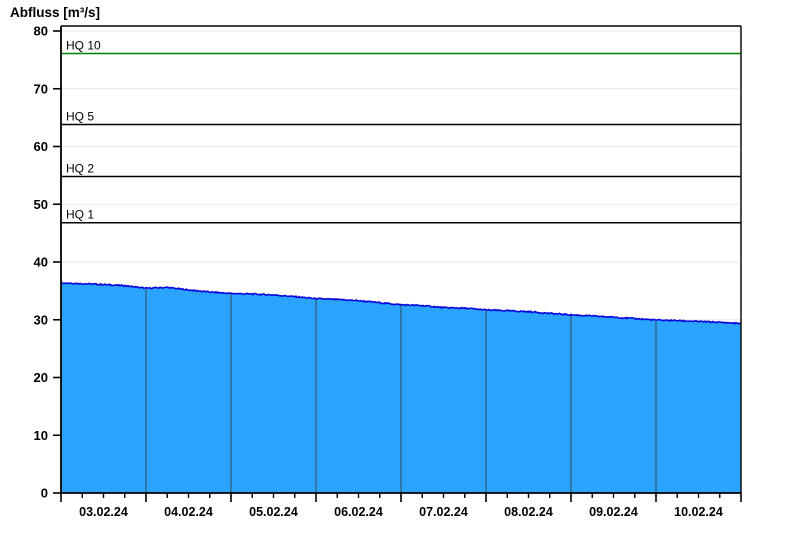  I want to click on y-tick-label: 50, so click(41, 204).